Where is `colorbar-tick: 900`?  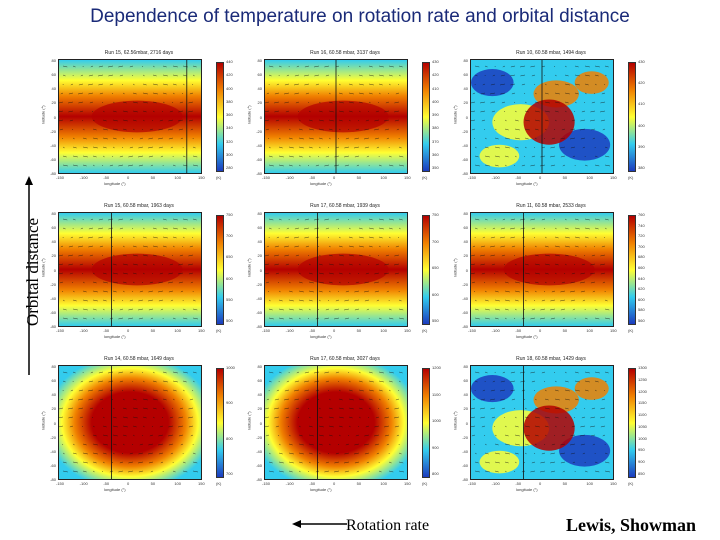 colorbar-tick: 900 is located at coordinates (229, 403).